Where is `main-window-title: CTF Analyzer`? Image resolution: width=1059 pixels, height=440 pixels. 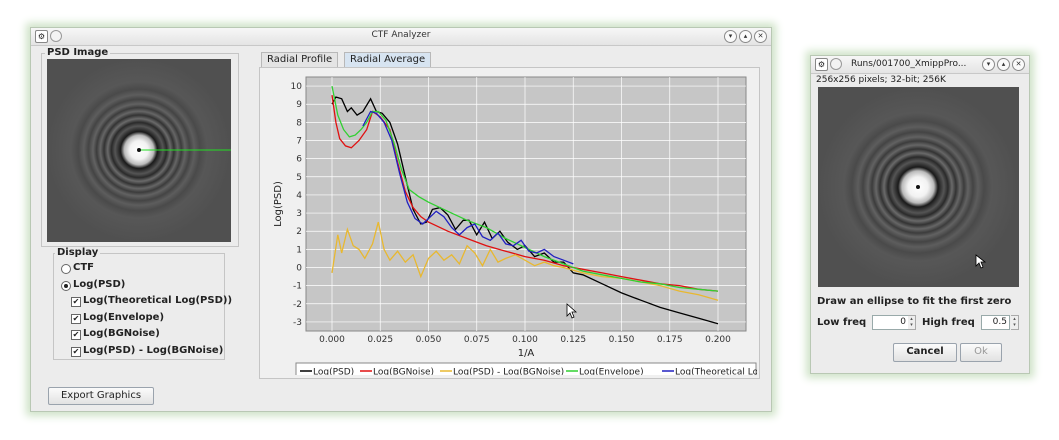
main-window-title: CTF Analyzer is located at coordinates (401, 35).